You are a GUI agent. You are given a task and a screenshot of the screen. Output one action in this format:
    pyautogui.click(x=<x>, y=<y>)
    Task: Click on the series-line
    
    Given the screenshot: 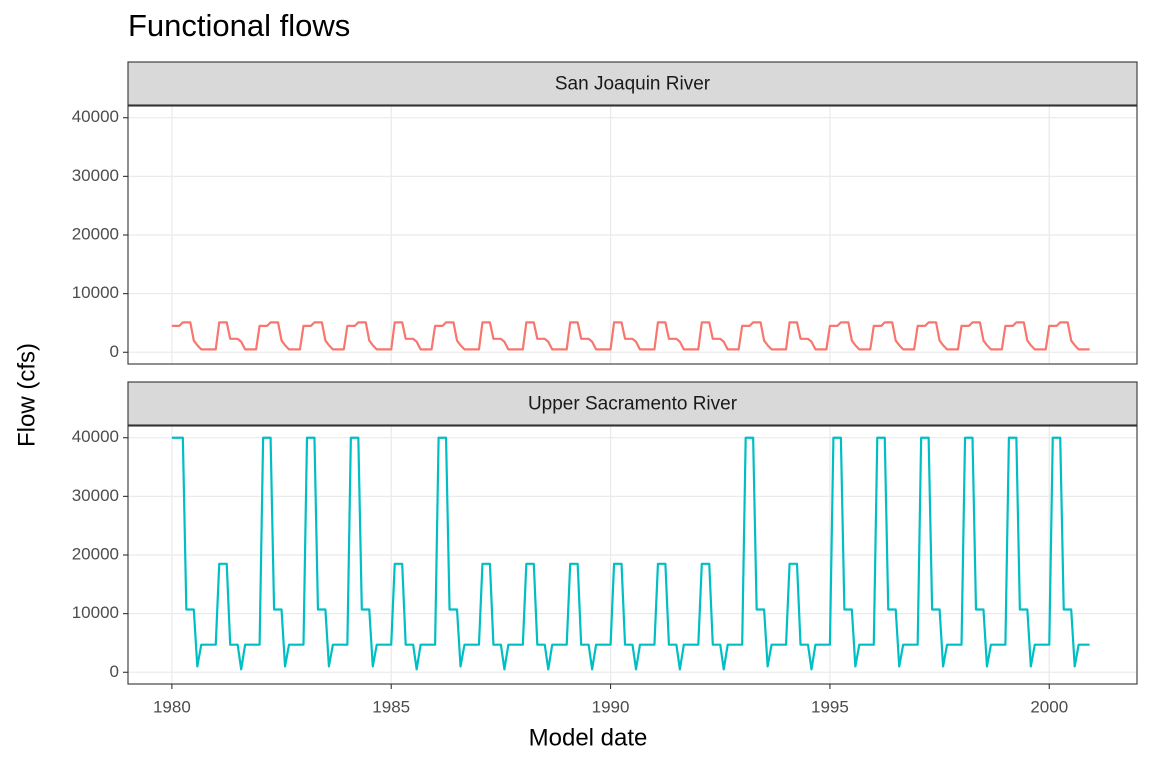 What is the action you would take?
    pyautogui.click(x=630, y=336)
    